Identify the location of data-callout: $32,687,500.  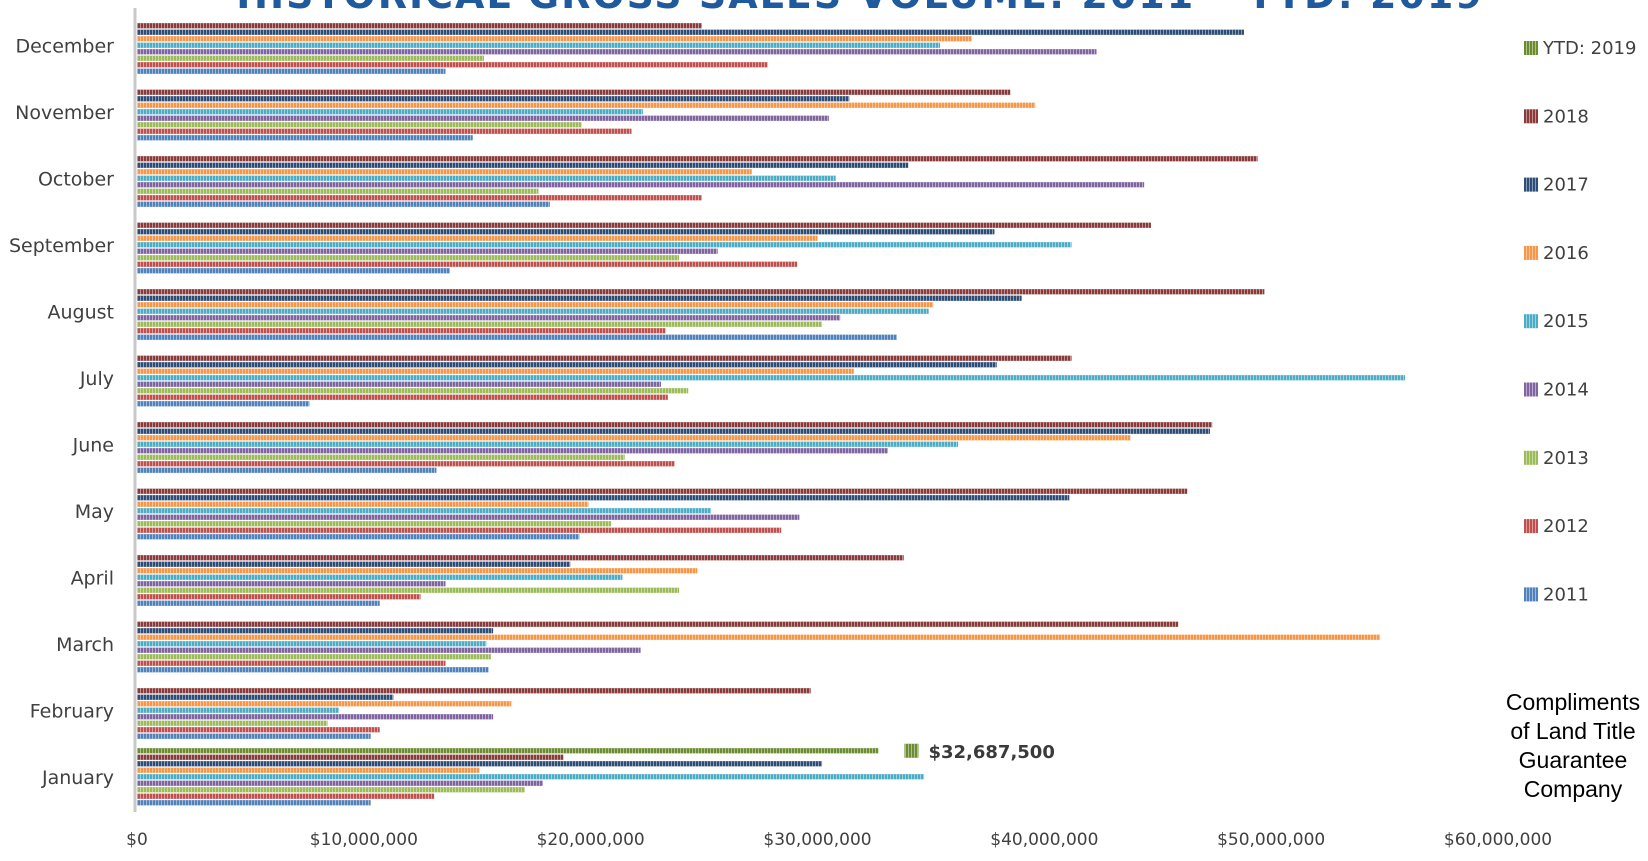
(979, 752).